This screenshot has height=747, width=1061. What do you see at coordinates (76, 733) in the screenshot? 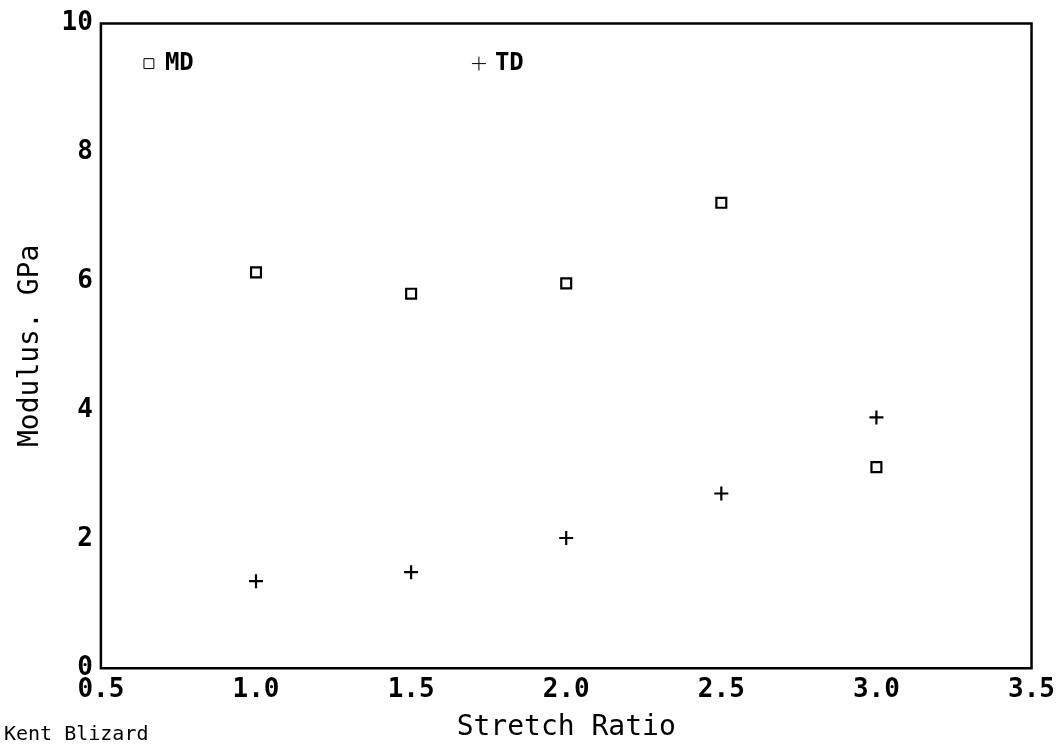
I see `text: Kent Blizard` at bounding box center [76, 733].